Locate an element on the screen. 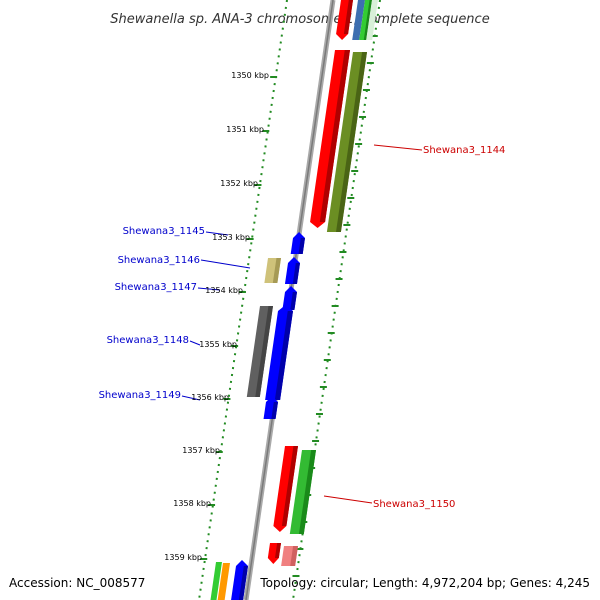 Image resolution: width=600 pixels, height=600 pixels. tick-label: 1352 kbp is located at coordinates (239, 183).